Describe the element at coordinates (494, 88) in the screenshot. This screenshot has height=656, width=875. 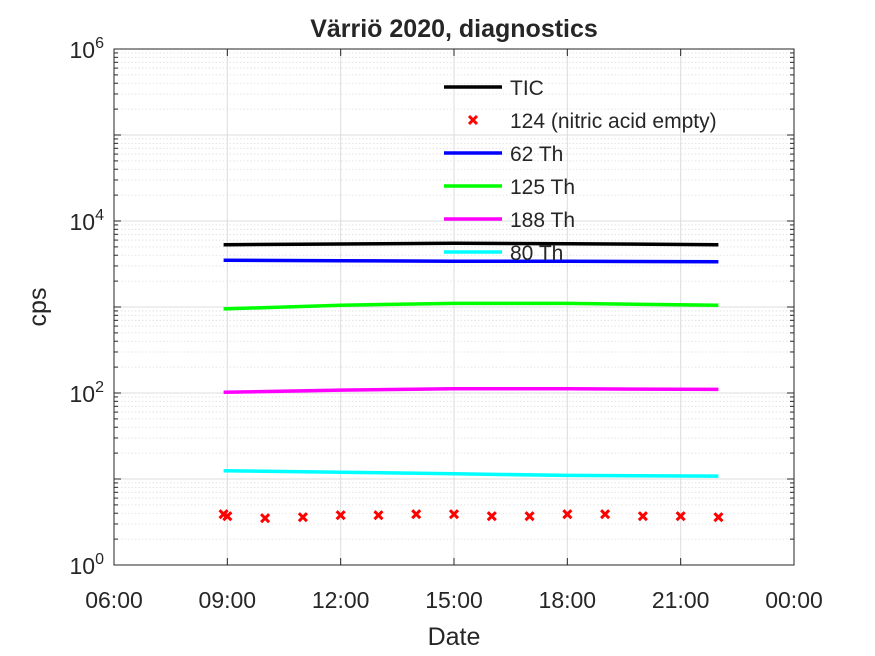
I see `legend-entry: TIC` at that location.